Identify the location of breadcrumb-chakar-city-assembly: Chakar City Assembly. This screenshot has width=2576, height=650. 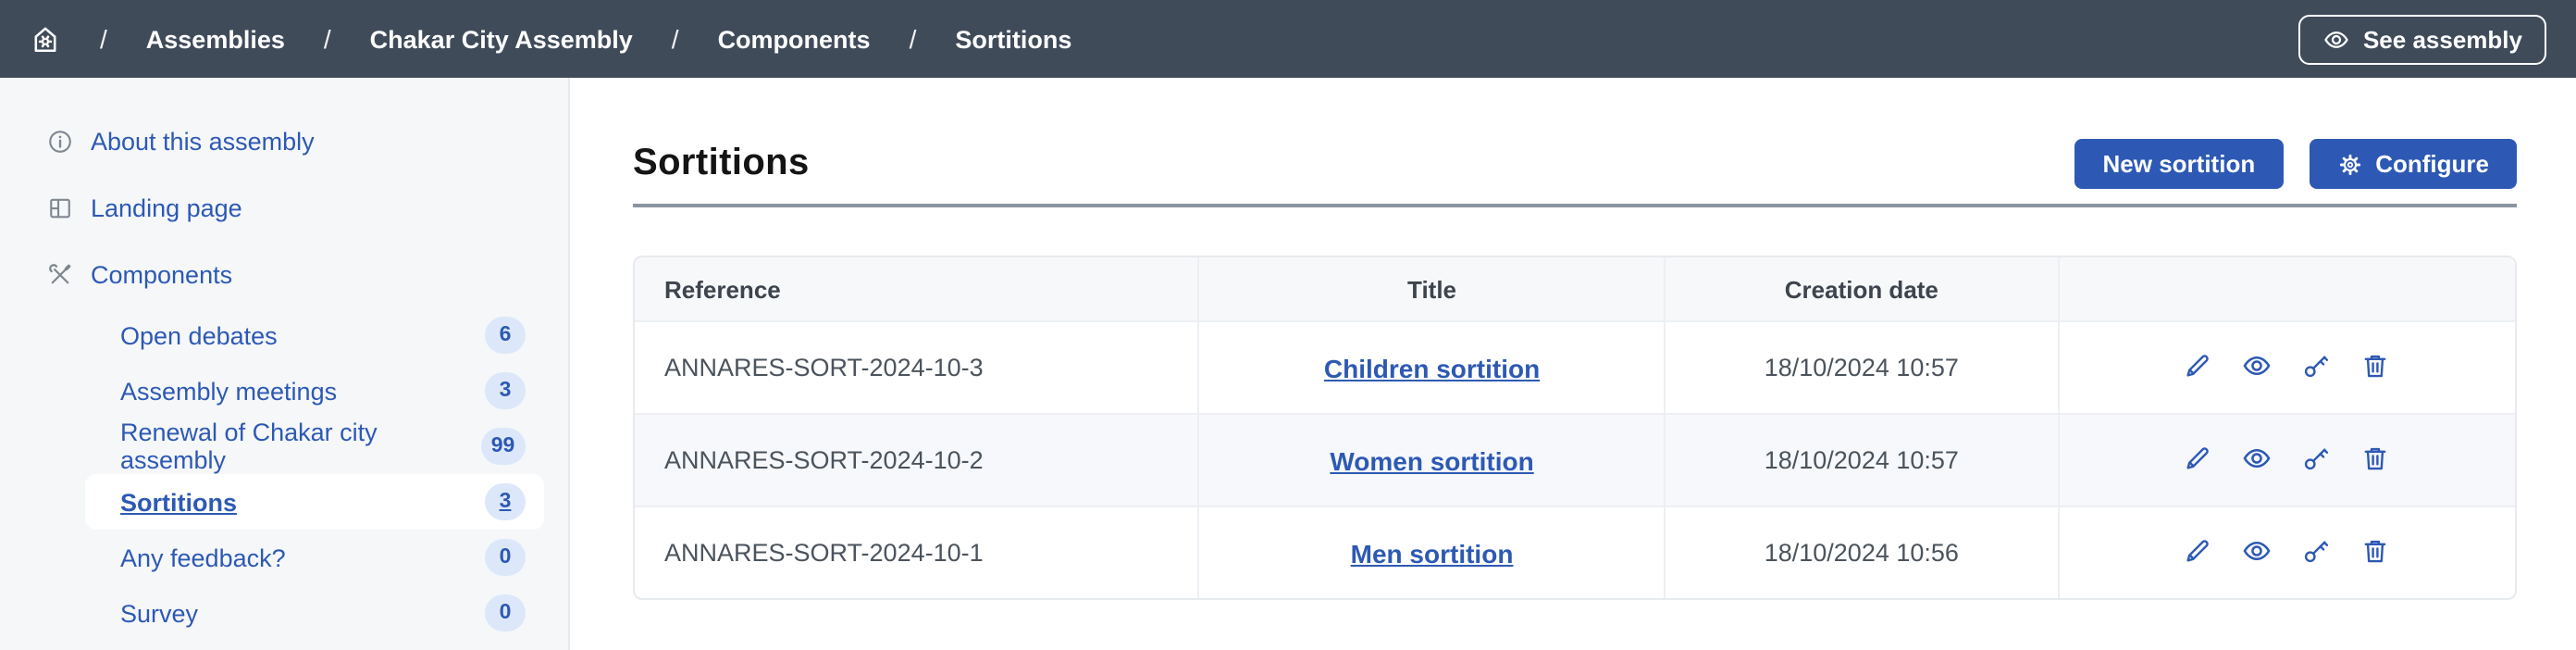
(501, 39).